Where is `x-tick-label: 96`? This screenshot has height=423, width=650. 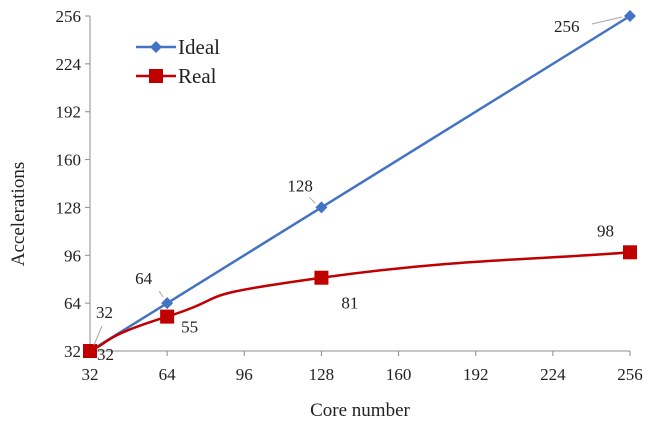
x-tick-label: 96 is located at coordinates (244, 374).